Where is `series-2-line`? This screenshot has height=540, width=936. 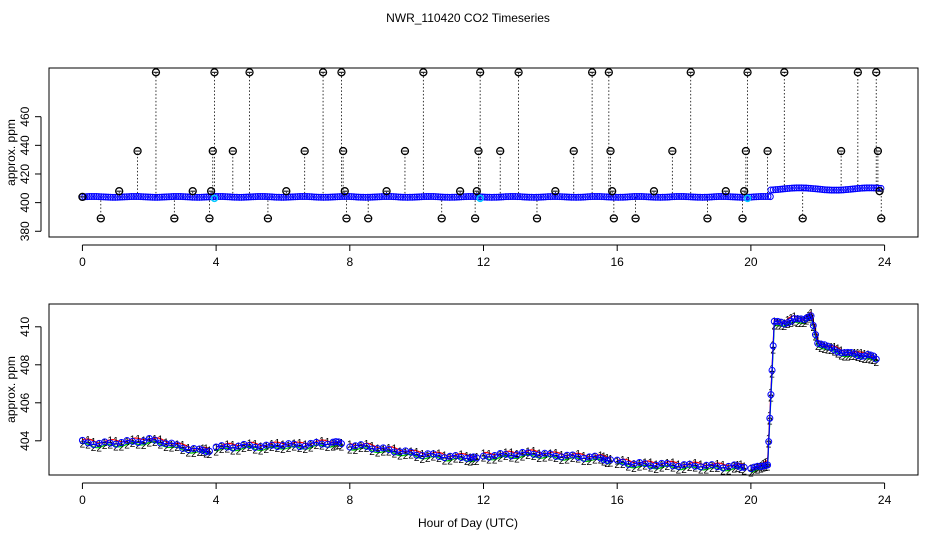 series-2-line is located at coordinates (413, 455).